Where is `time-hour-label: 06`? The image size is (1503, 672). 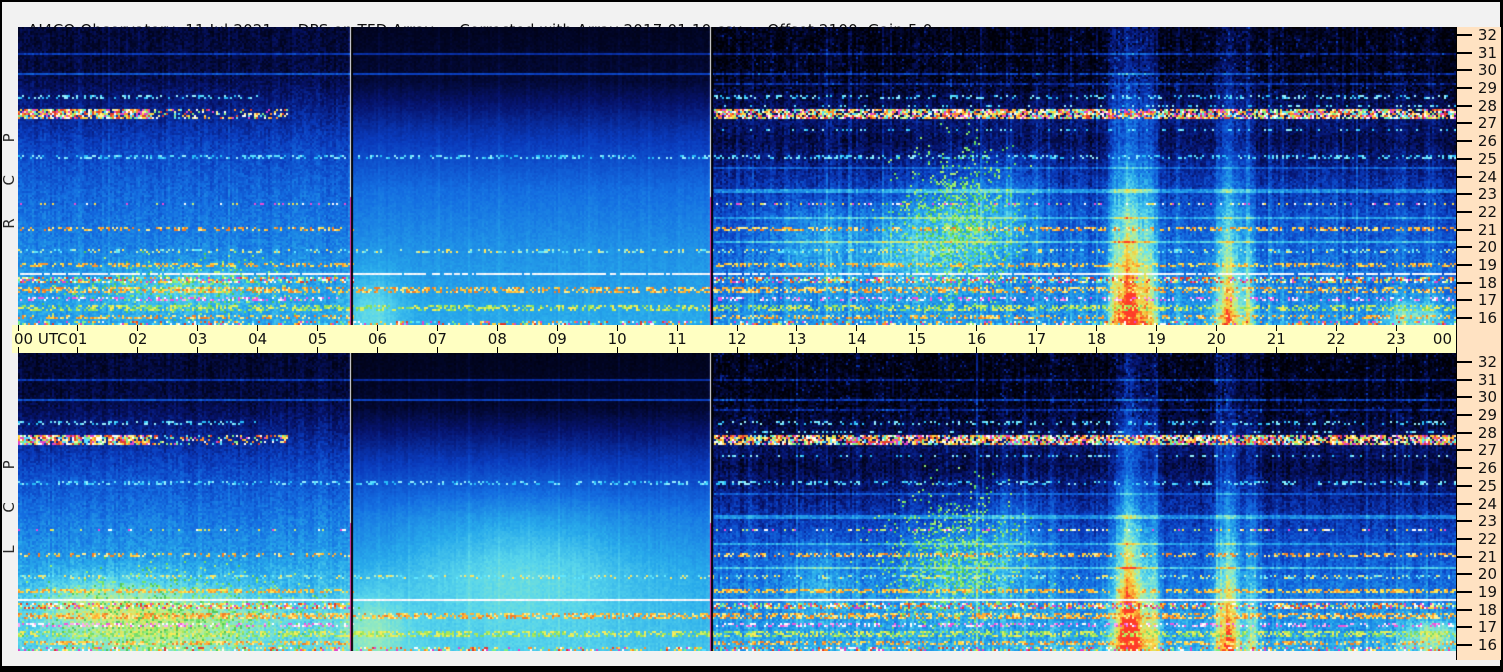
time-hour-label: 06 is located at coordinates (377, 339).